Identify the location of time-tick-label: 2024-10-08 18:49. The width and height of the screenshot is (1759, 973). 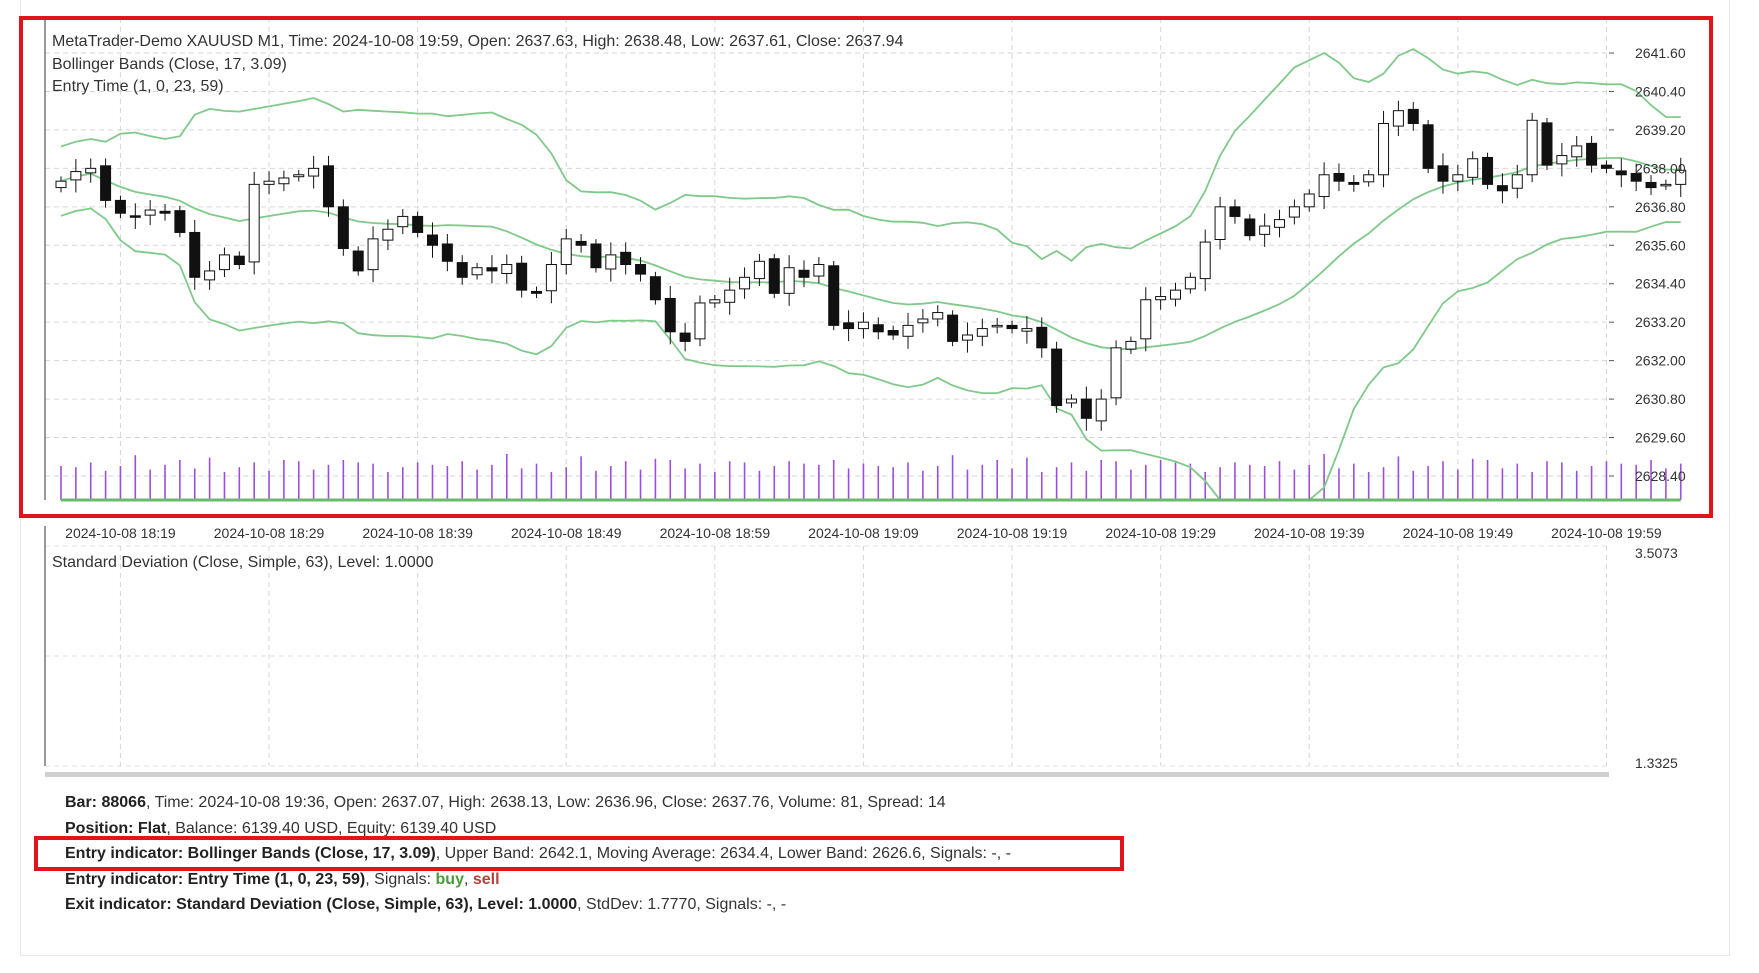
(566, 533).